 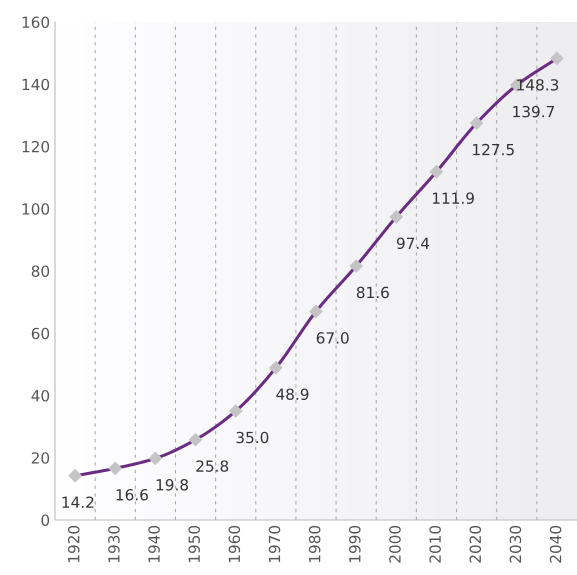 What do you see at coordinates (332, 338) in the screenshot?
I see `data-label: 67.0` at bounding box center [332, 338].